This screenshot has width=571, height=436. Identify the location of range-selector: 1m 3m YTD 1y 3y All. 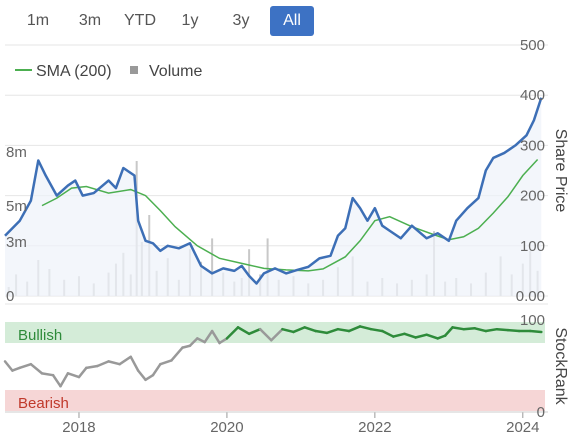
(285, 20).